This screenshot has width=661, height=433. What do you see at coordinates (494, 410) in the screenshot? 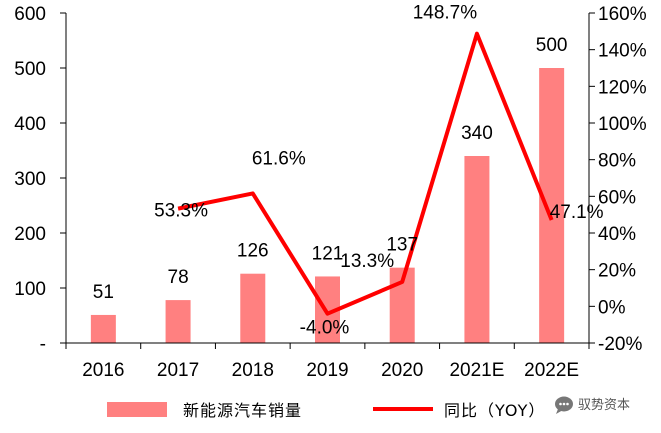
I see `legend-line-label: 同比（YOY）` at bounding box center [494, 410].